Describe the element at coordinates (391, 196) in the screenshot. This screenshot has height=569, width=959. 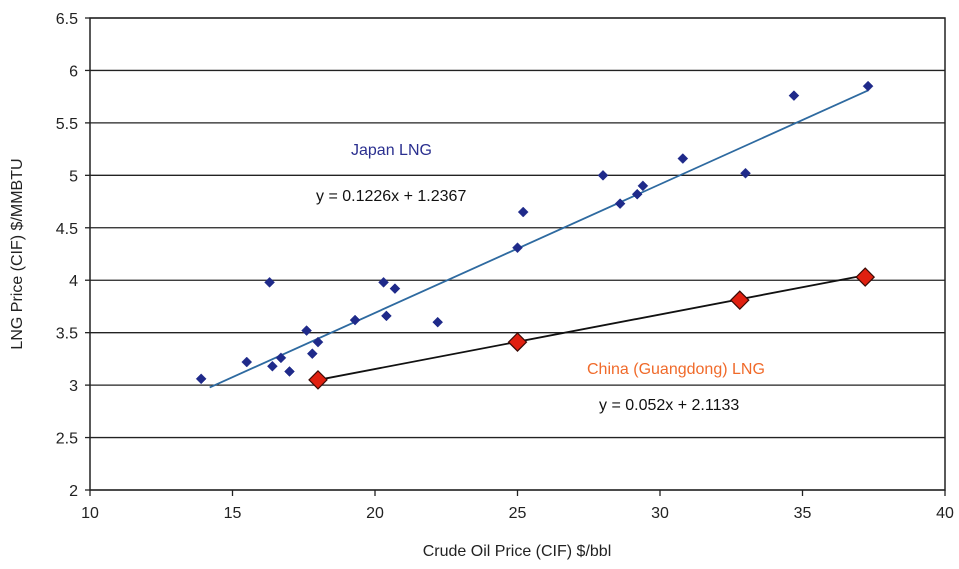
I see `trendline-equation-japan-lng: y = 0.1226x + 1.2367` at that location.